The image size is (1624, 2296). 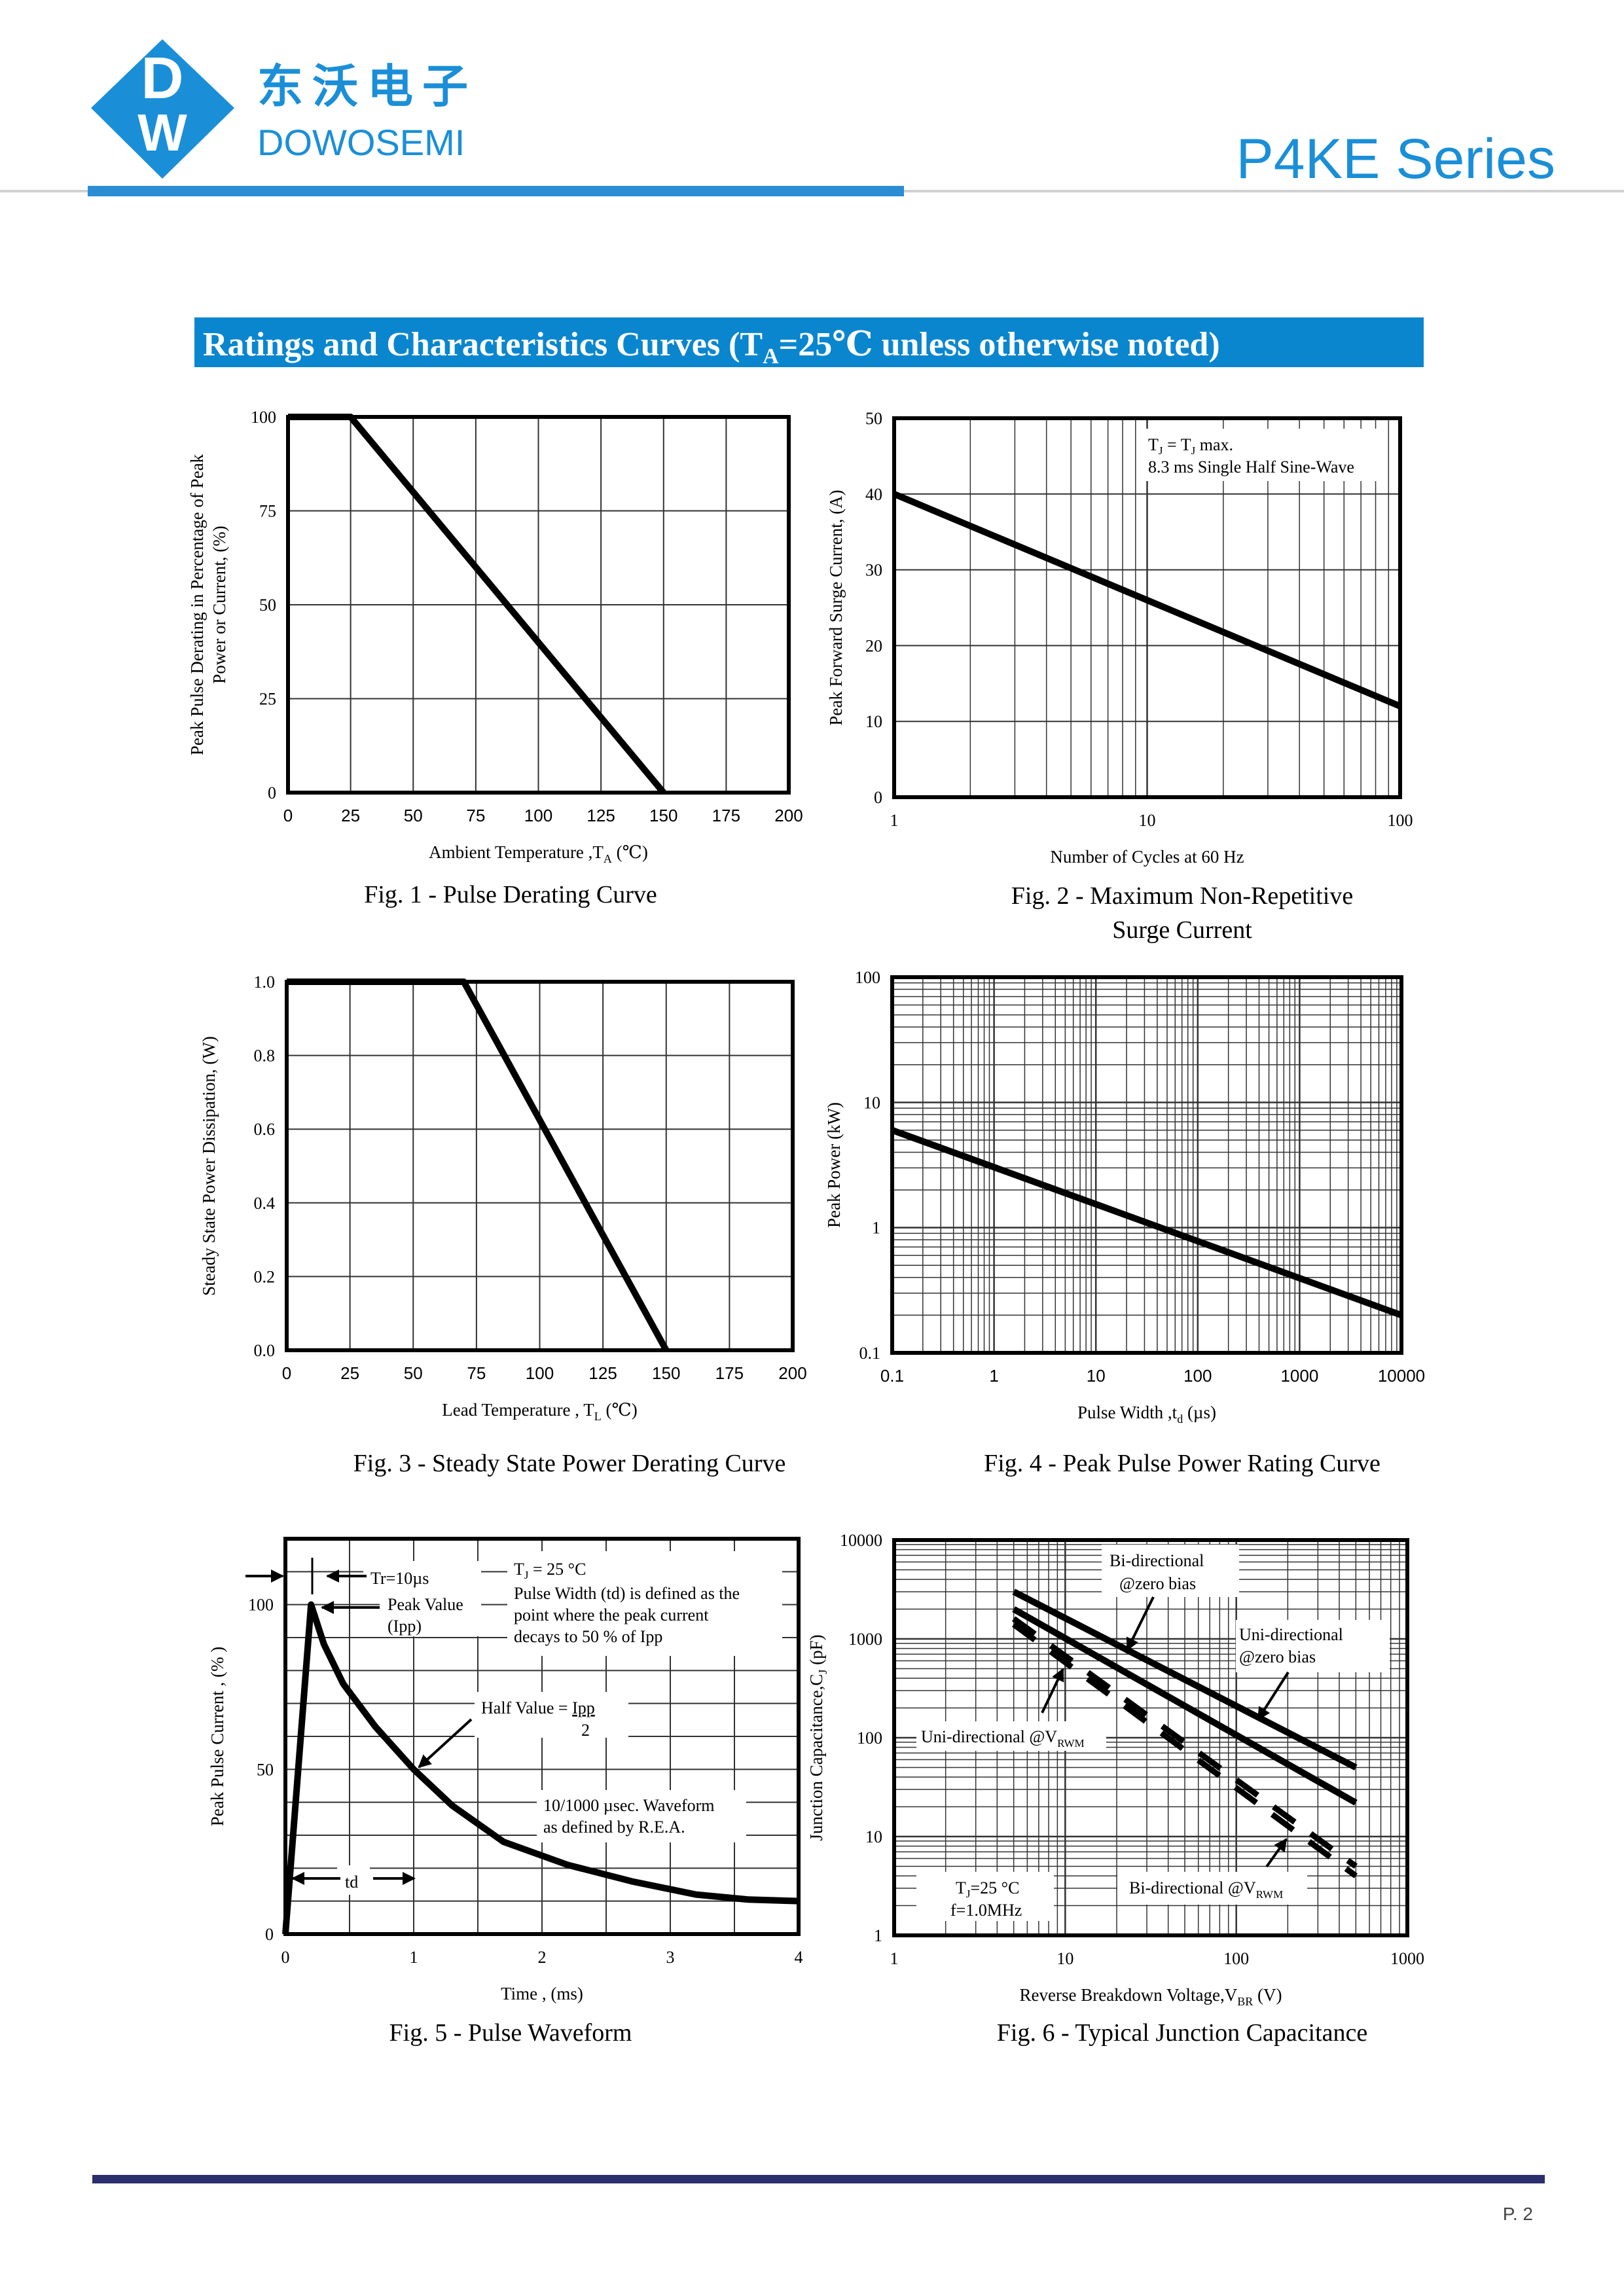 What do you see at coordinates (861, 1540) in the screenshot?
I see `y-tick-label: 10000` at bounding box center [861, 1540].